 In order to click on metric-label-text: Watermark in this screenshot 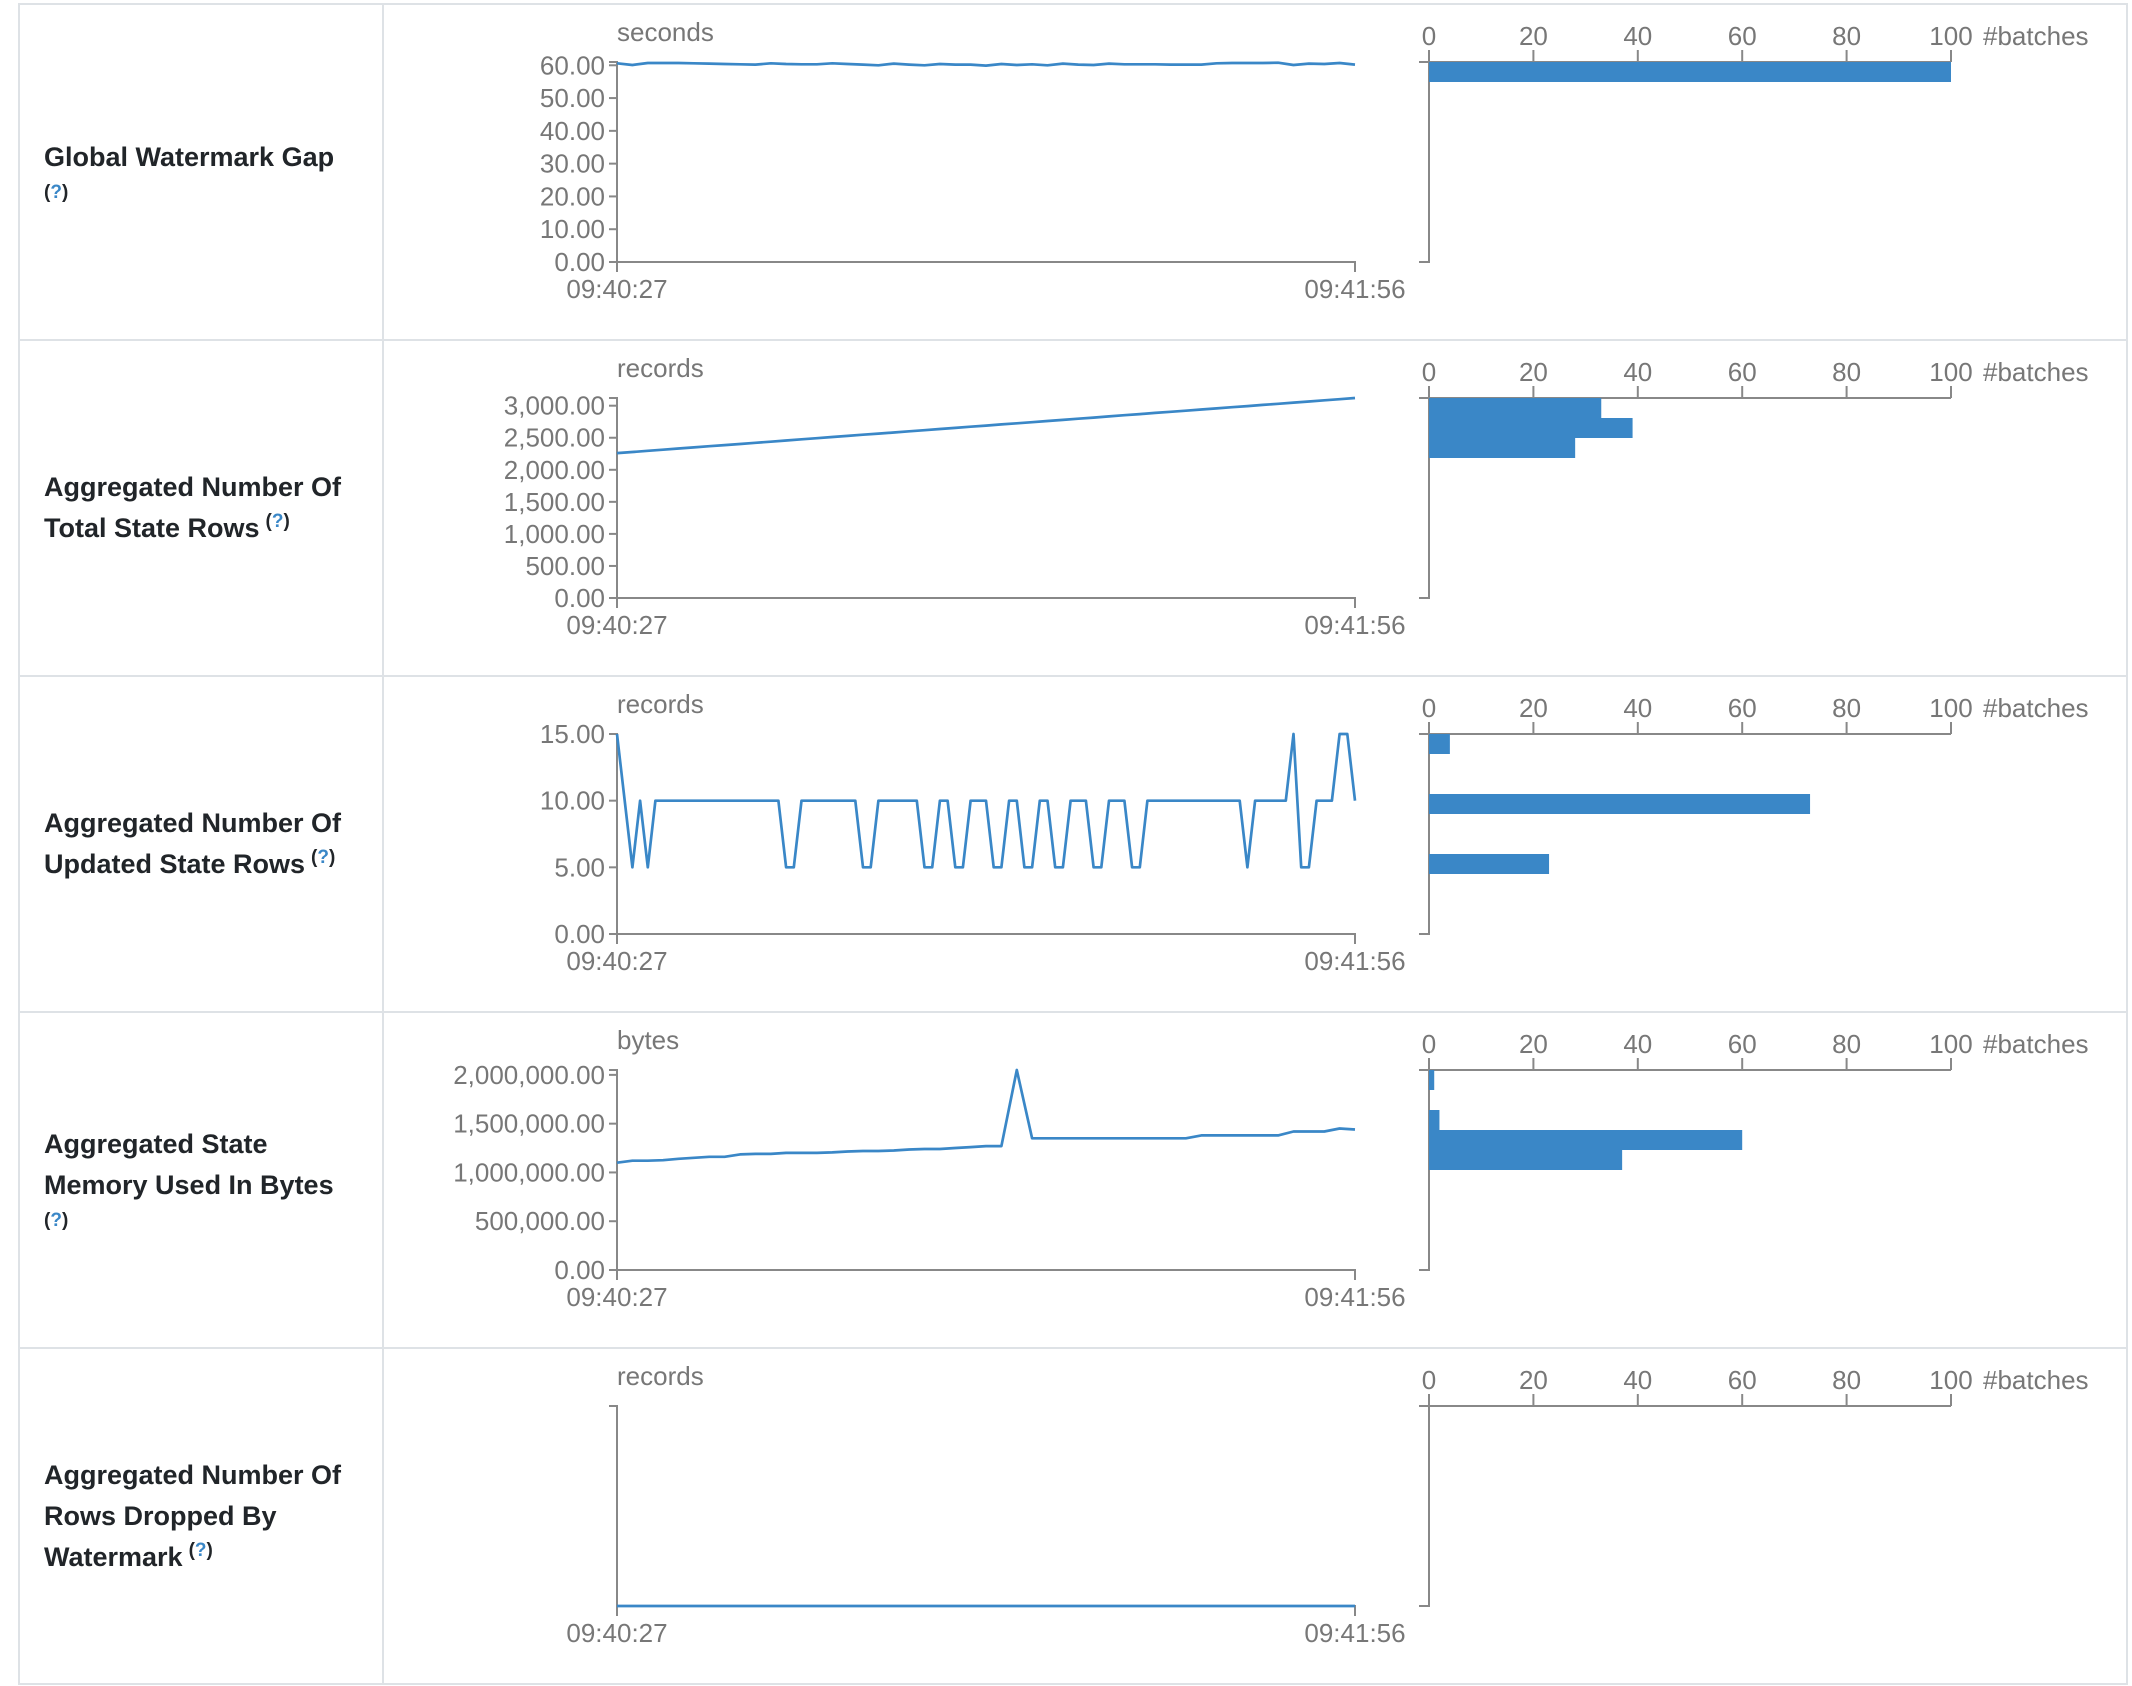, I will do `click(113, 1556)`.